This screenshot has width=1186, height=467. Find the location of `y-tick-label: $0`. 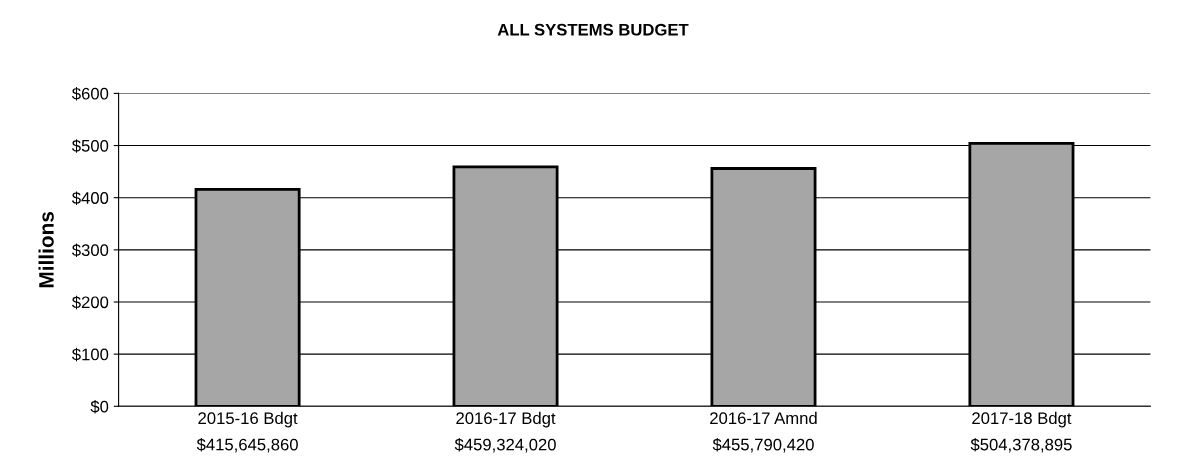

y-tick-label: $0 is located at coordinates (99, 406).